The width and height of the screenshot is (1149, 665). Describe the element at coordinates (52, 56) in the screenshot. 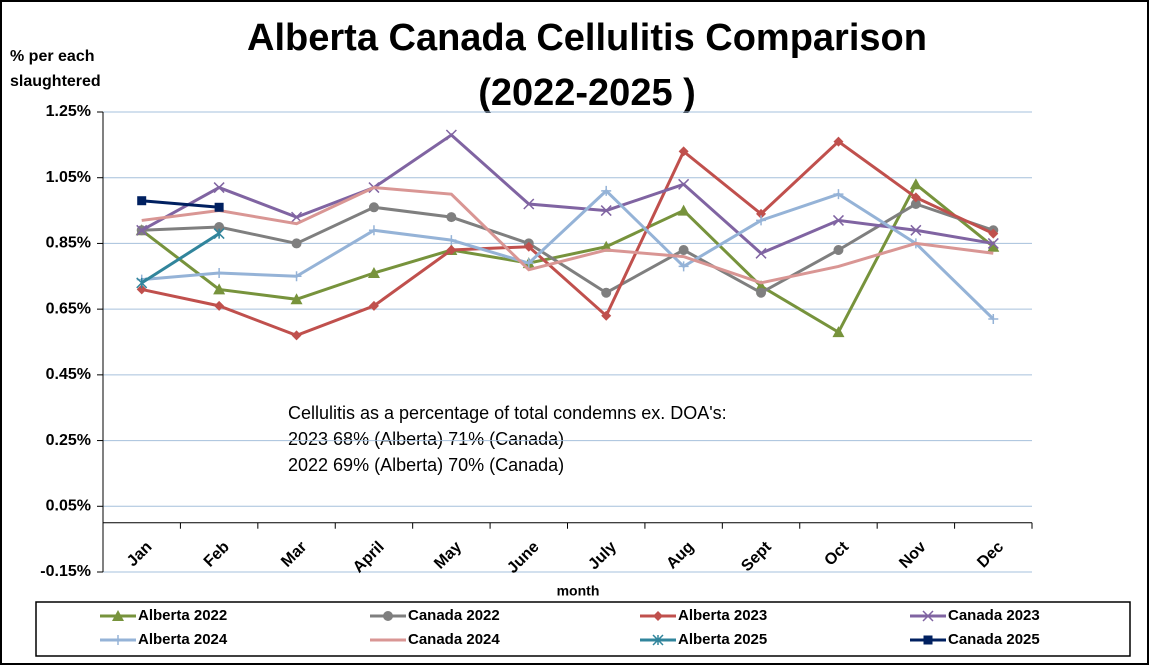

I see `y-axis-label: % per each` at that location.